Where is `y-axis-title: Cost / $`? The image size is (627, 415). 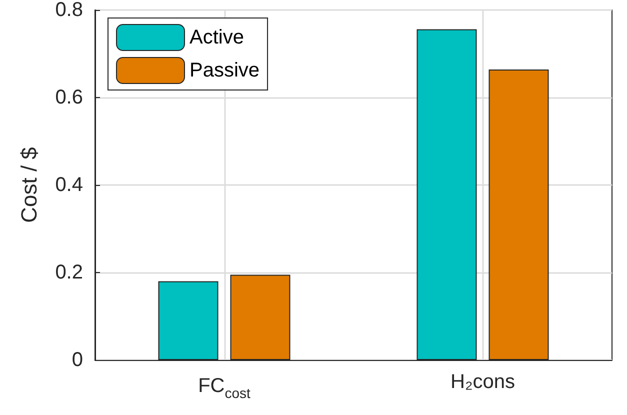
y-axis-title: Cost / $ is located at coordinates (29, 185).